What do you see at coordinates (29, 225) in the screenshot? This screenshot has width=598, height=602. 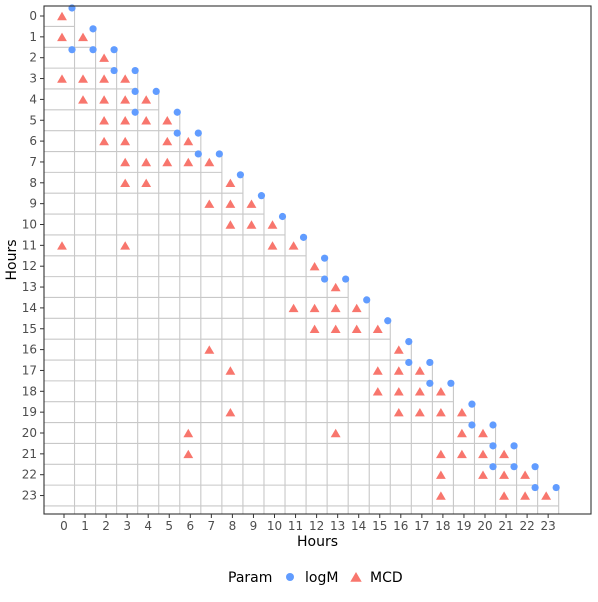 I see `y-tick-label: 10` at bounding box center [29, 225].